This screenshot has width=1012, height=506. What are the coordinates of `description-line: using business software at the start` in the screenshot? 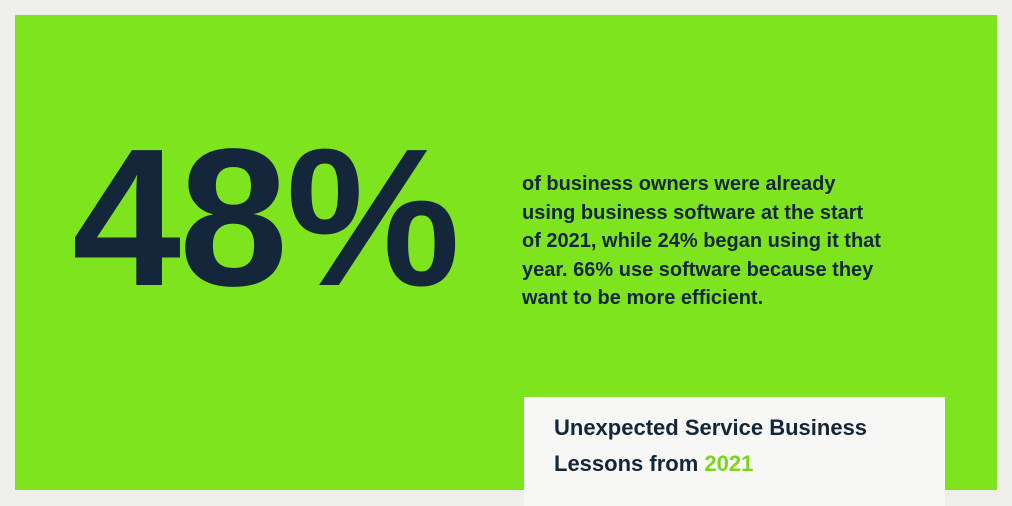 It's located at (693, 212).